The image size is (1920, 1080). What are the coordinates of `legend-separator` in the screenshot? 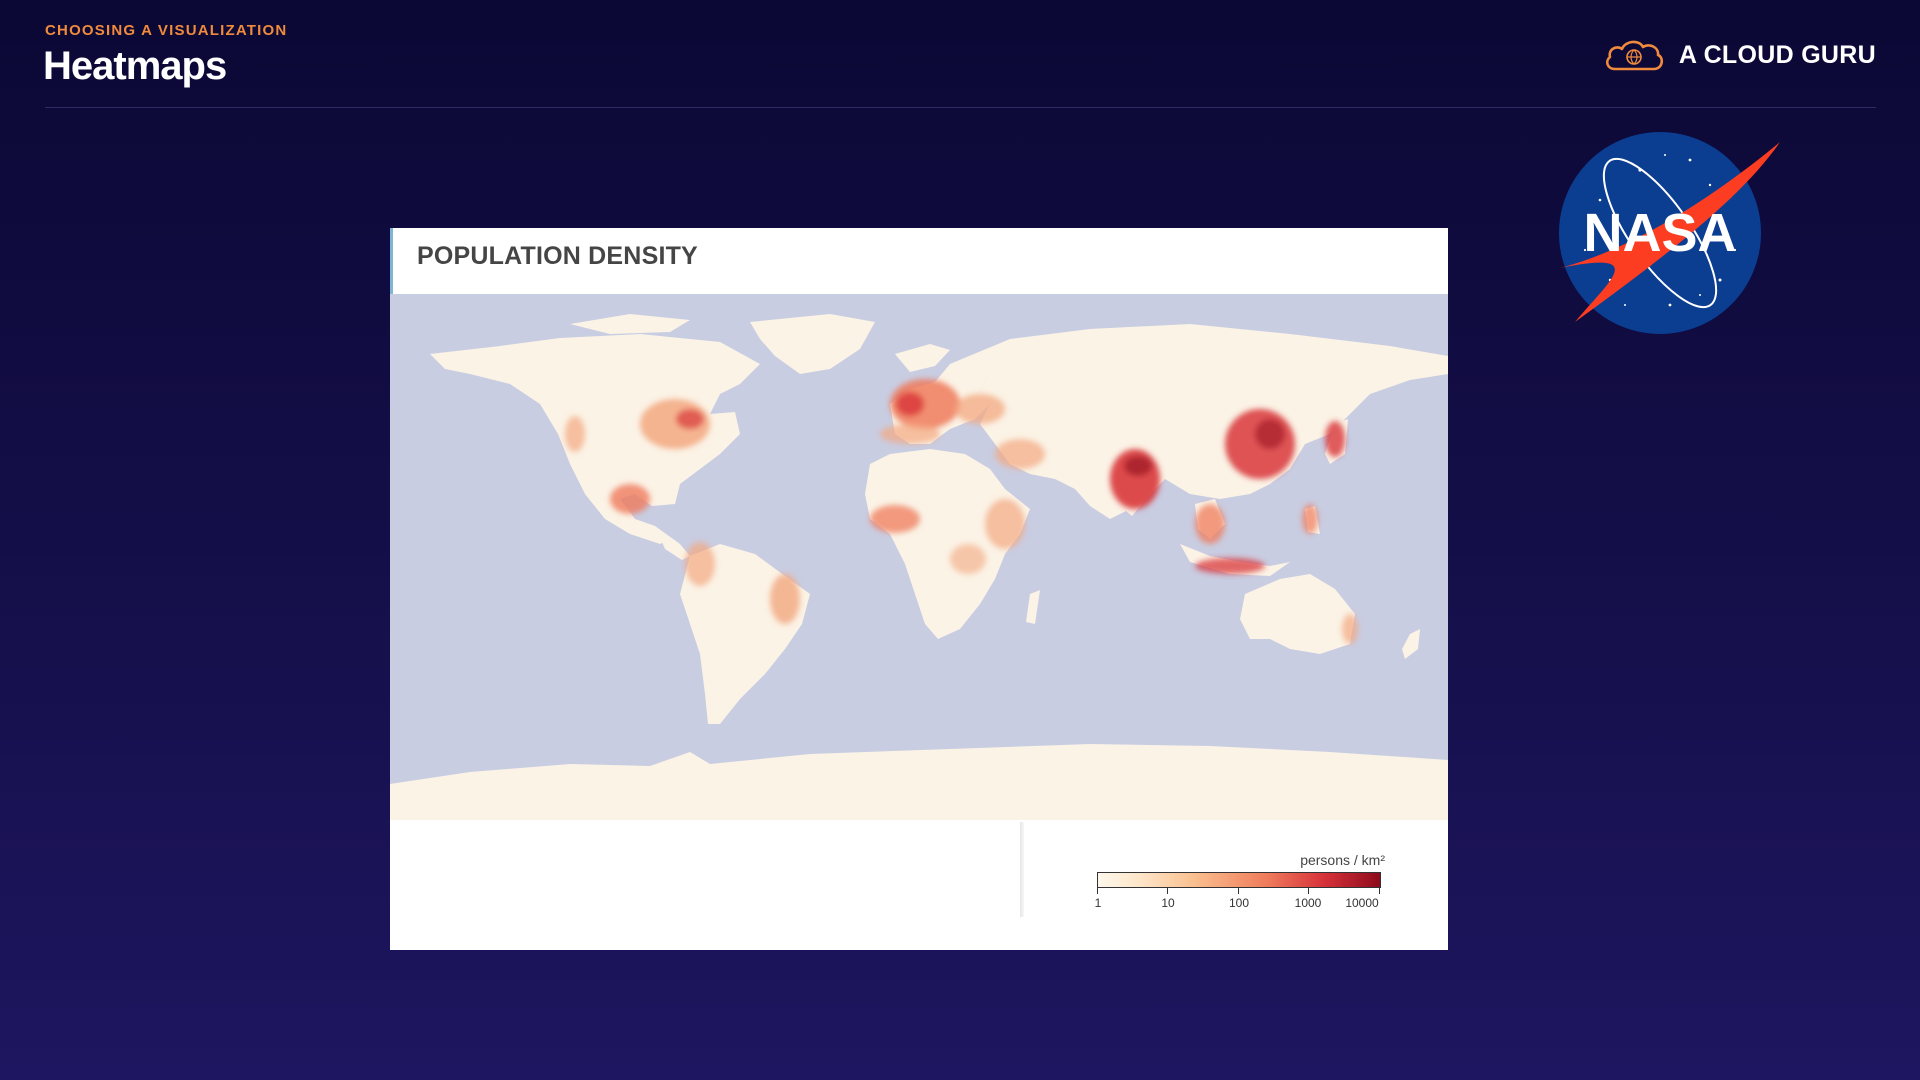 It's located at (1022, 869).